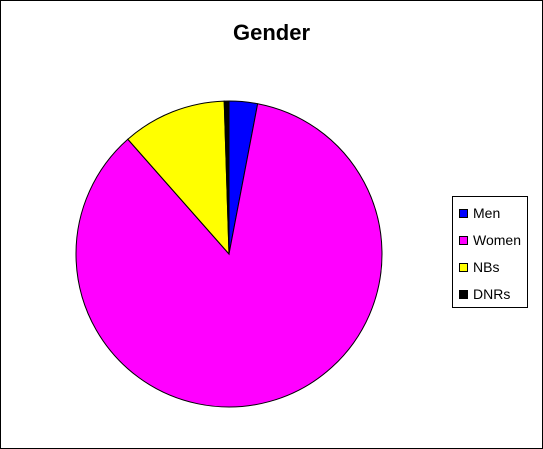 This screenshot has height=449, width=543. What do you see at coordinates (463, 267) in the screenshot?
I see `legend-swatch-nbs` at bounding box center [463, 267].